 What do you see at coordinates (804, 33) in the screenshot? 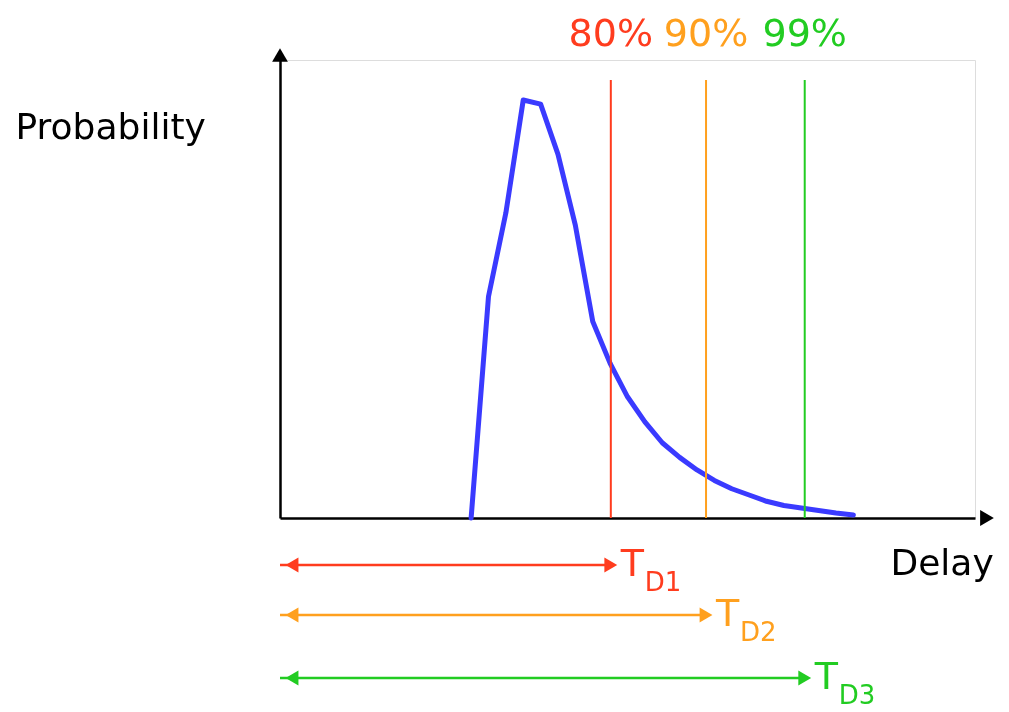
I see `text: 99%` at bounding box center [804, 33].